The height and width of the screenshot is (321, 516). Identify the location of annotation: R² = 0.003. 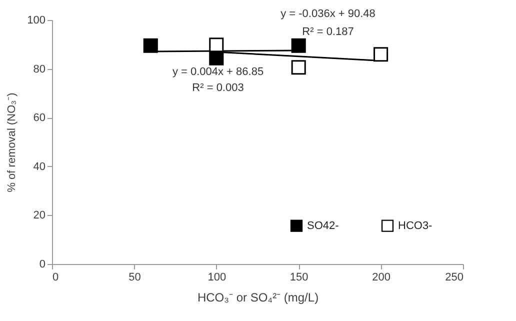
(218, 88).